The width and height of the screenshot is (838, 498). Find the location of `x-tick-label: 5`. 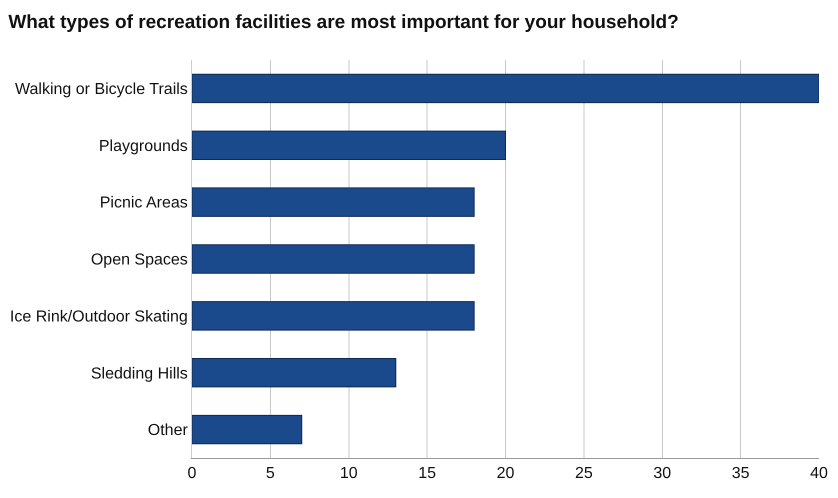

x-tick-label: 5 is located at coordinates (270, 473).